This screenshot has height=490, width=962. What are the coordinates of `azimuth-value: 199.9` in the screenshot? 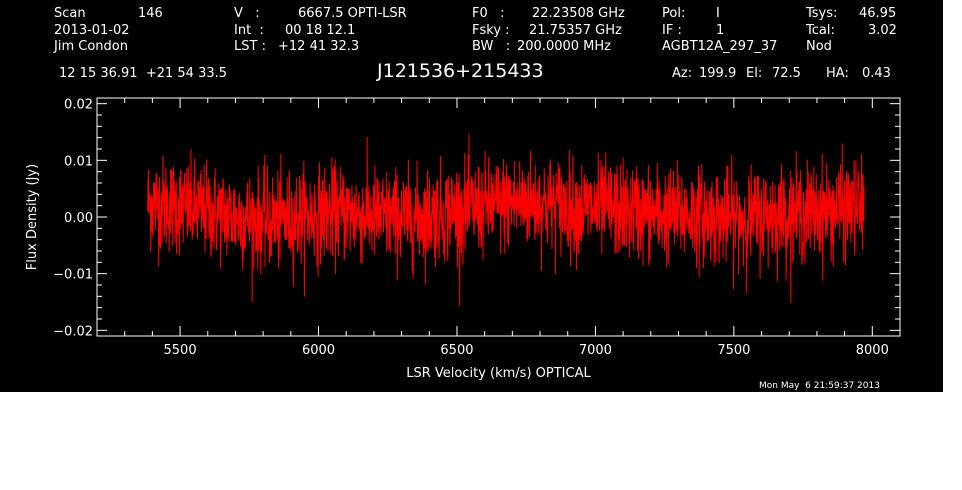 It's located at (718, 73).